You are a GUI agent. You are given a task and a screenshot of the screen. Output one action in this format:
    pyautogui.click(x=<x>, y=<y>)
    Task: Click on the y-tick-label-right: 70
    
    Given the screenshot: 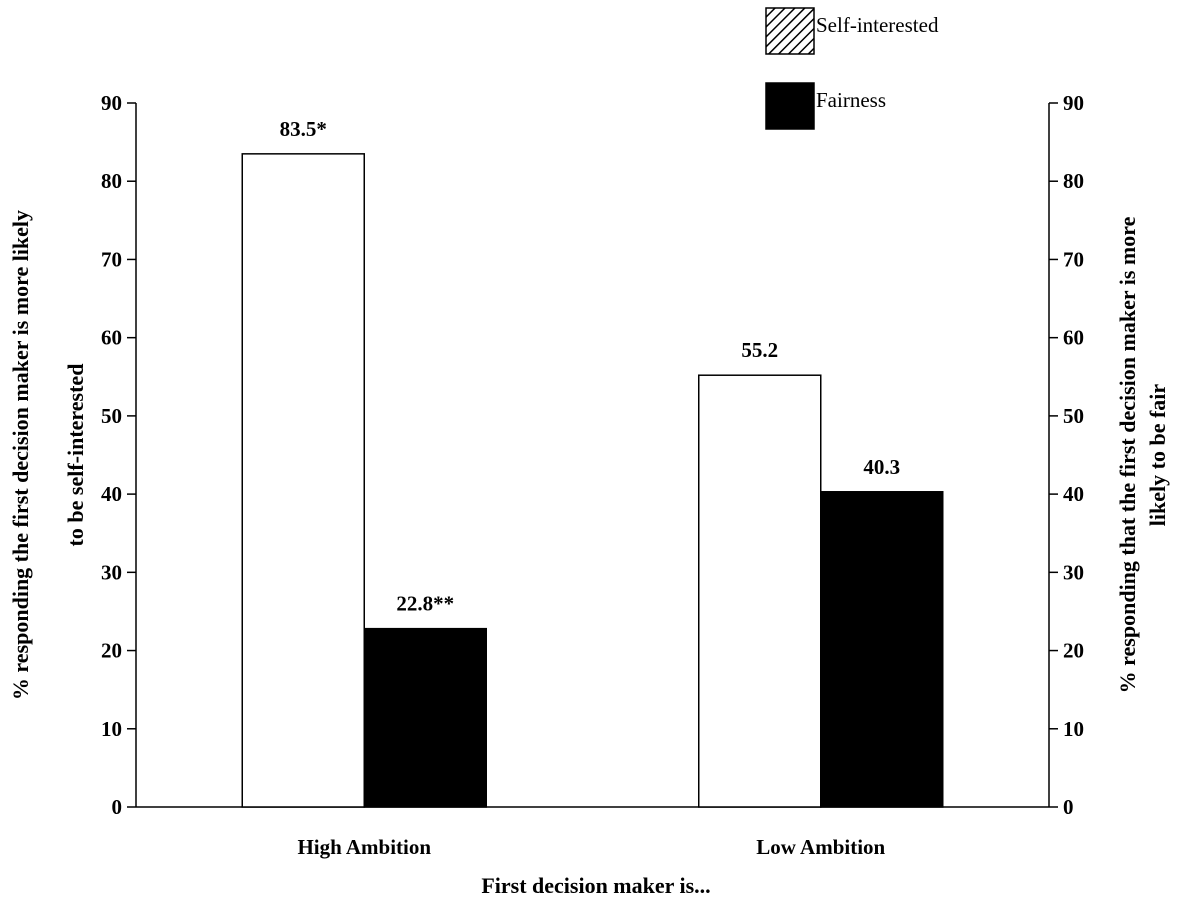 What is the action you would take?
    pyautogui.click(x=1073, y=259)
    